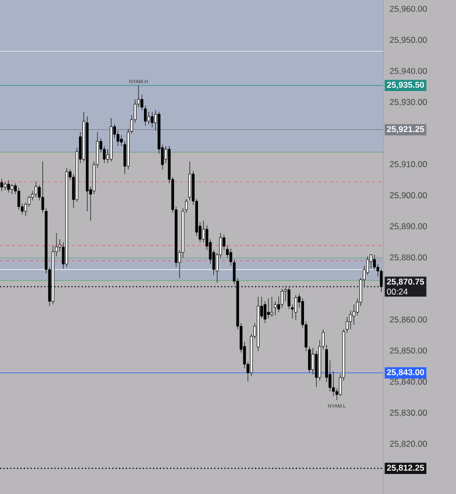 The height and width of the screenshot is (494, 456). What do you see at coordinates (408, 196) in the screenshot?
I see `y-tick-label: 25,900.00` at bounding box center [408, 196].